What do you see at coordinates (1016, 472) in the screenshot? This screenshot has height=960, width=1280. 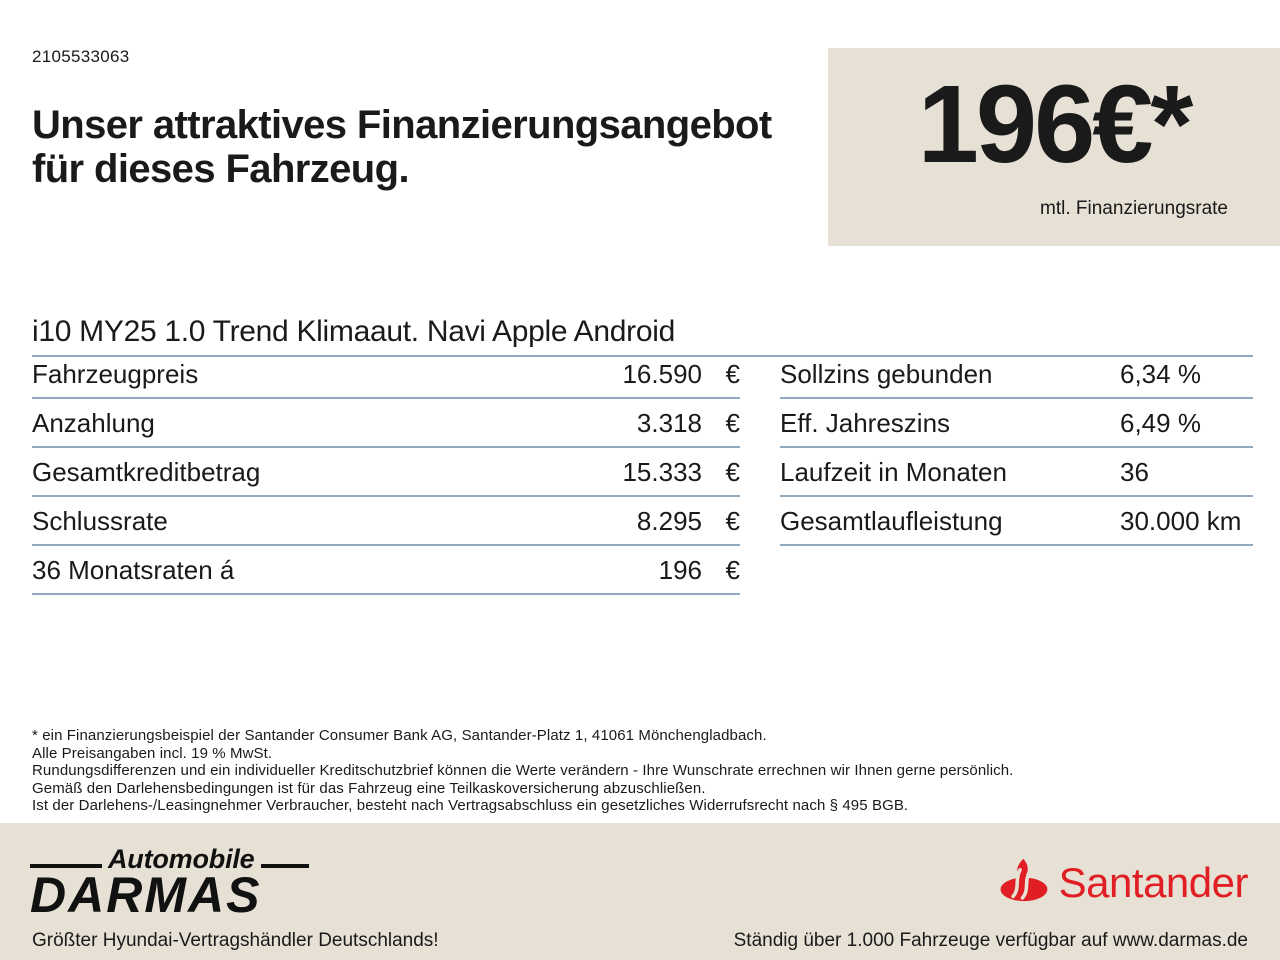 I see `table-row: Laufzeit in Monaten 36` at bounding box center [1016, 472].